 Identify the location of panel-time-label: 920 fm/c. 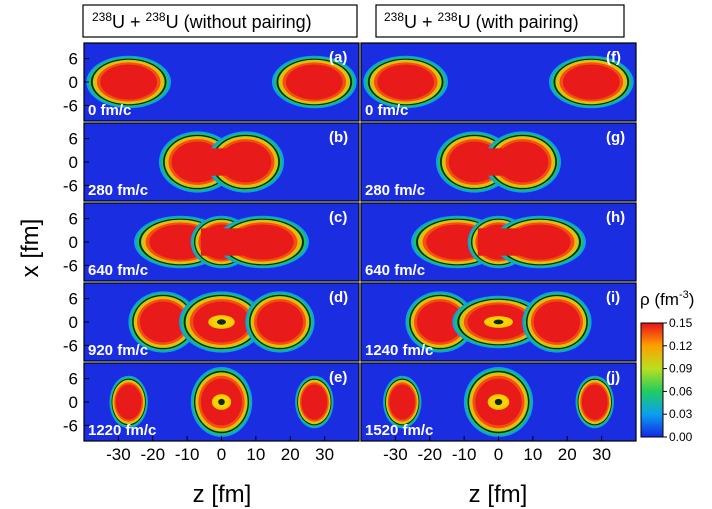
(118, 350).